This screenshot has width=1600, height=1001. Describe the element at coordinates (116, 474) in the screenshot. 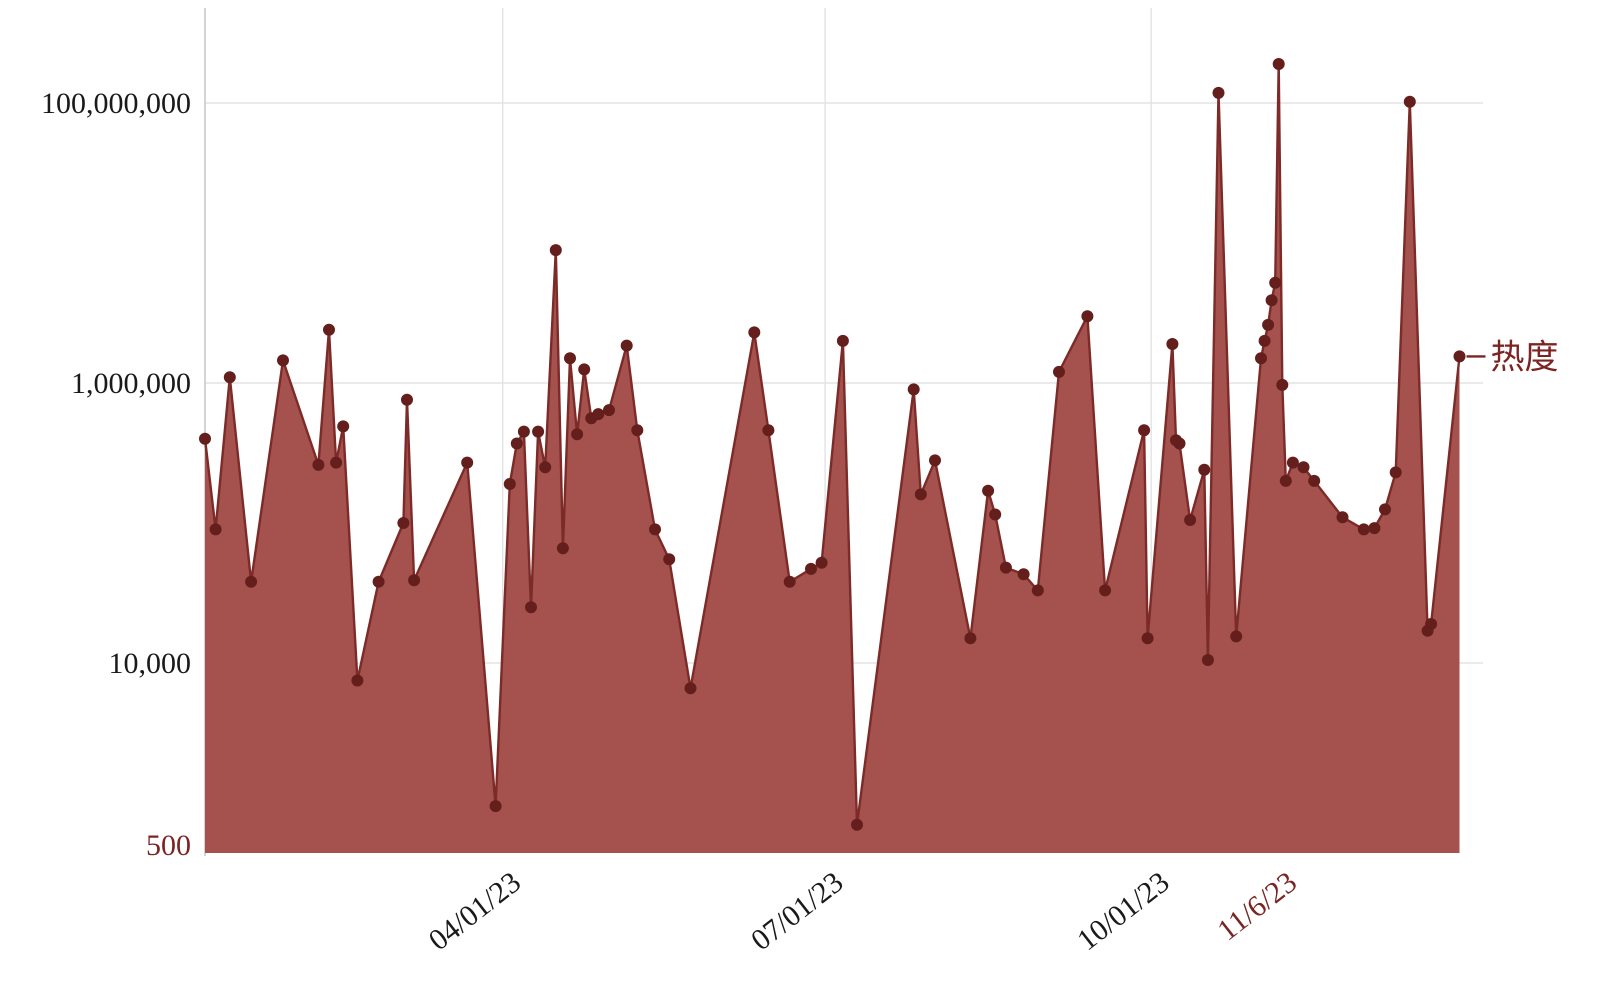

I see `y-axis-labels: 500 10,000 1,000,000 100,000,000` at that location.